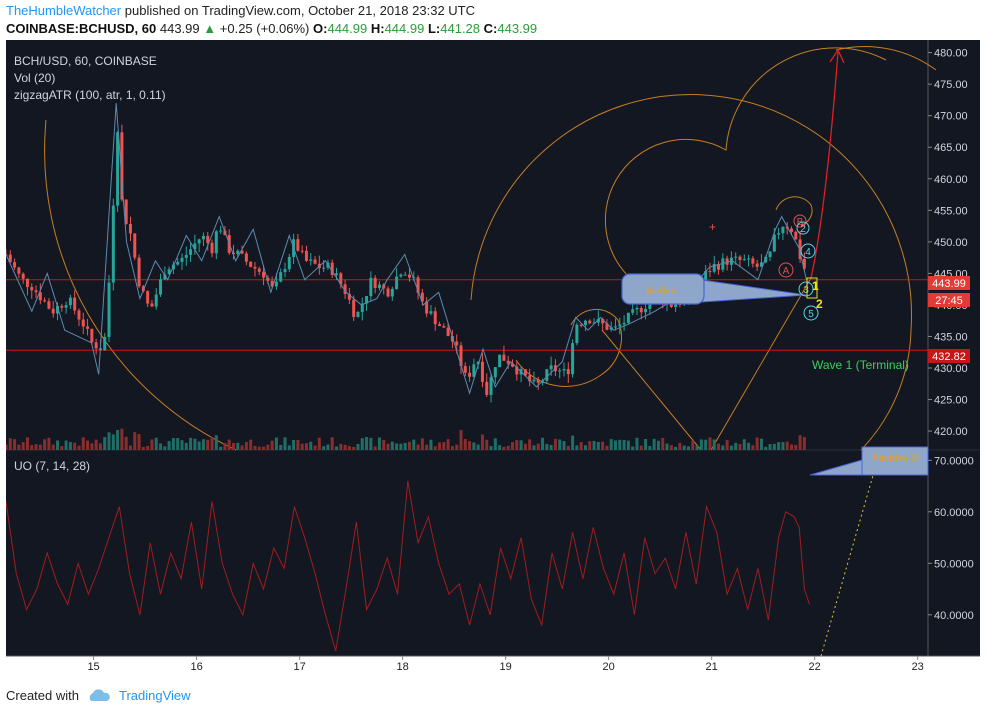 This screenshot has width=986, height=716. What do you see at coordinates (895, 461) in the screenshot?
I see `positive-box` at bounding box center [895, 461].